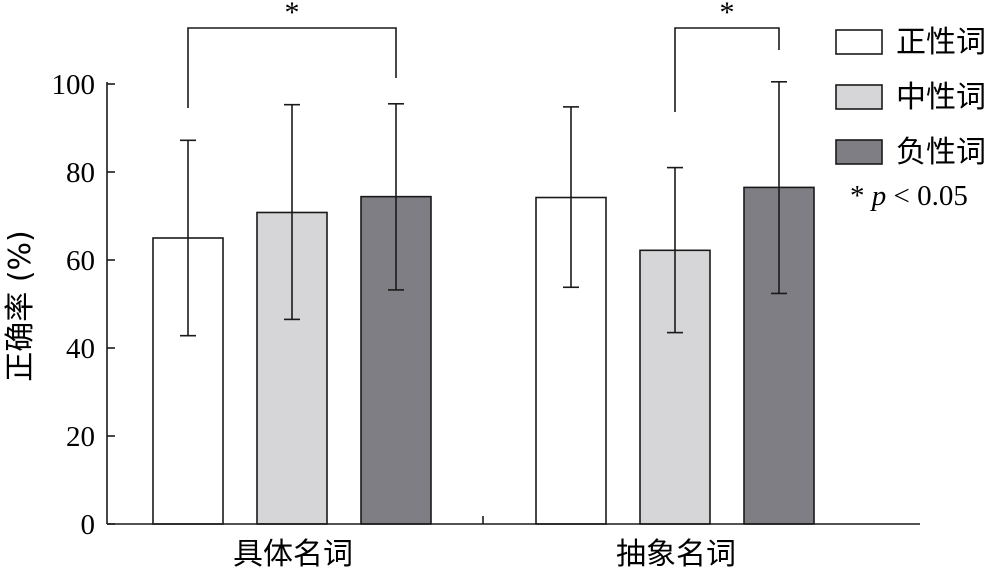 The width and height of the screenshot is (1000, 573). I want to click on x-category-label: 抽象名词, so click(676, 554).